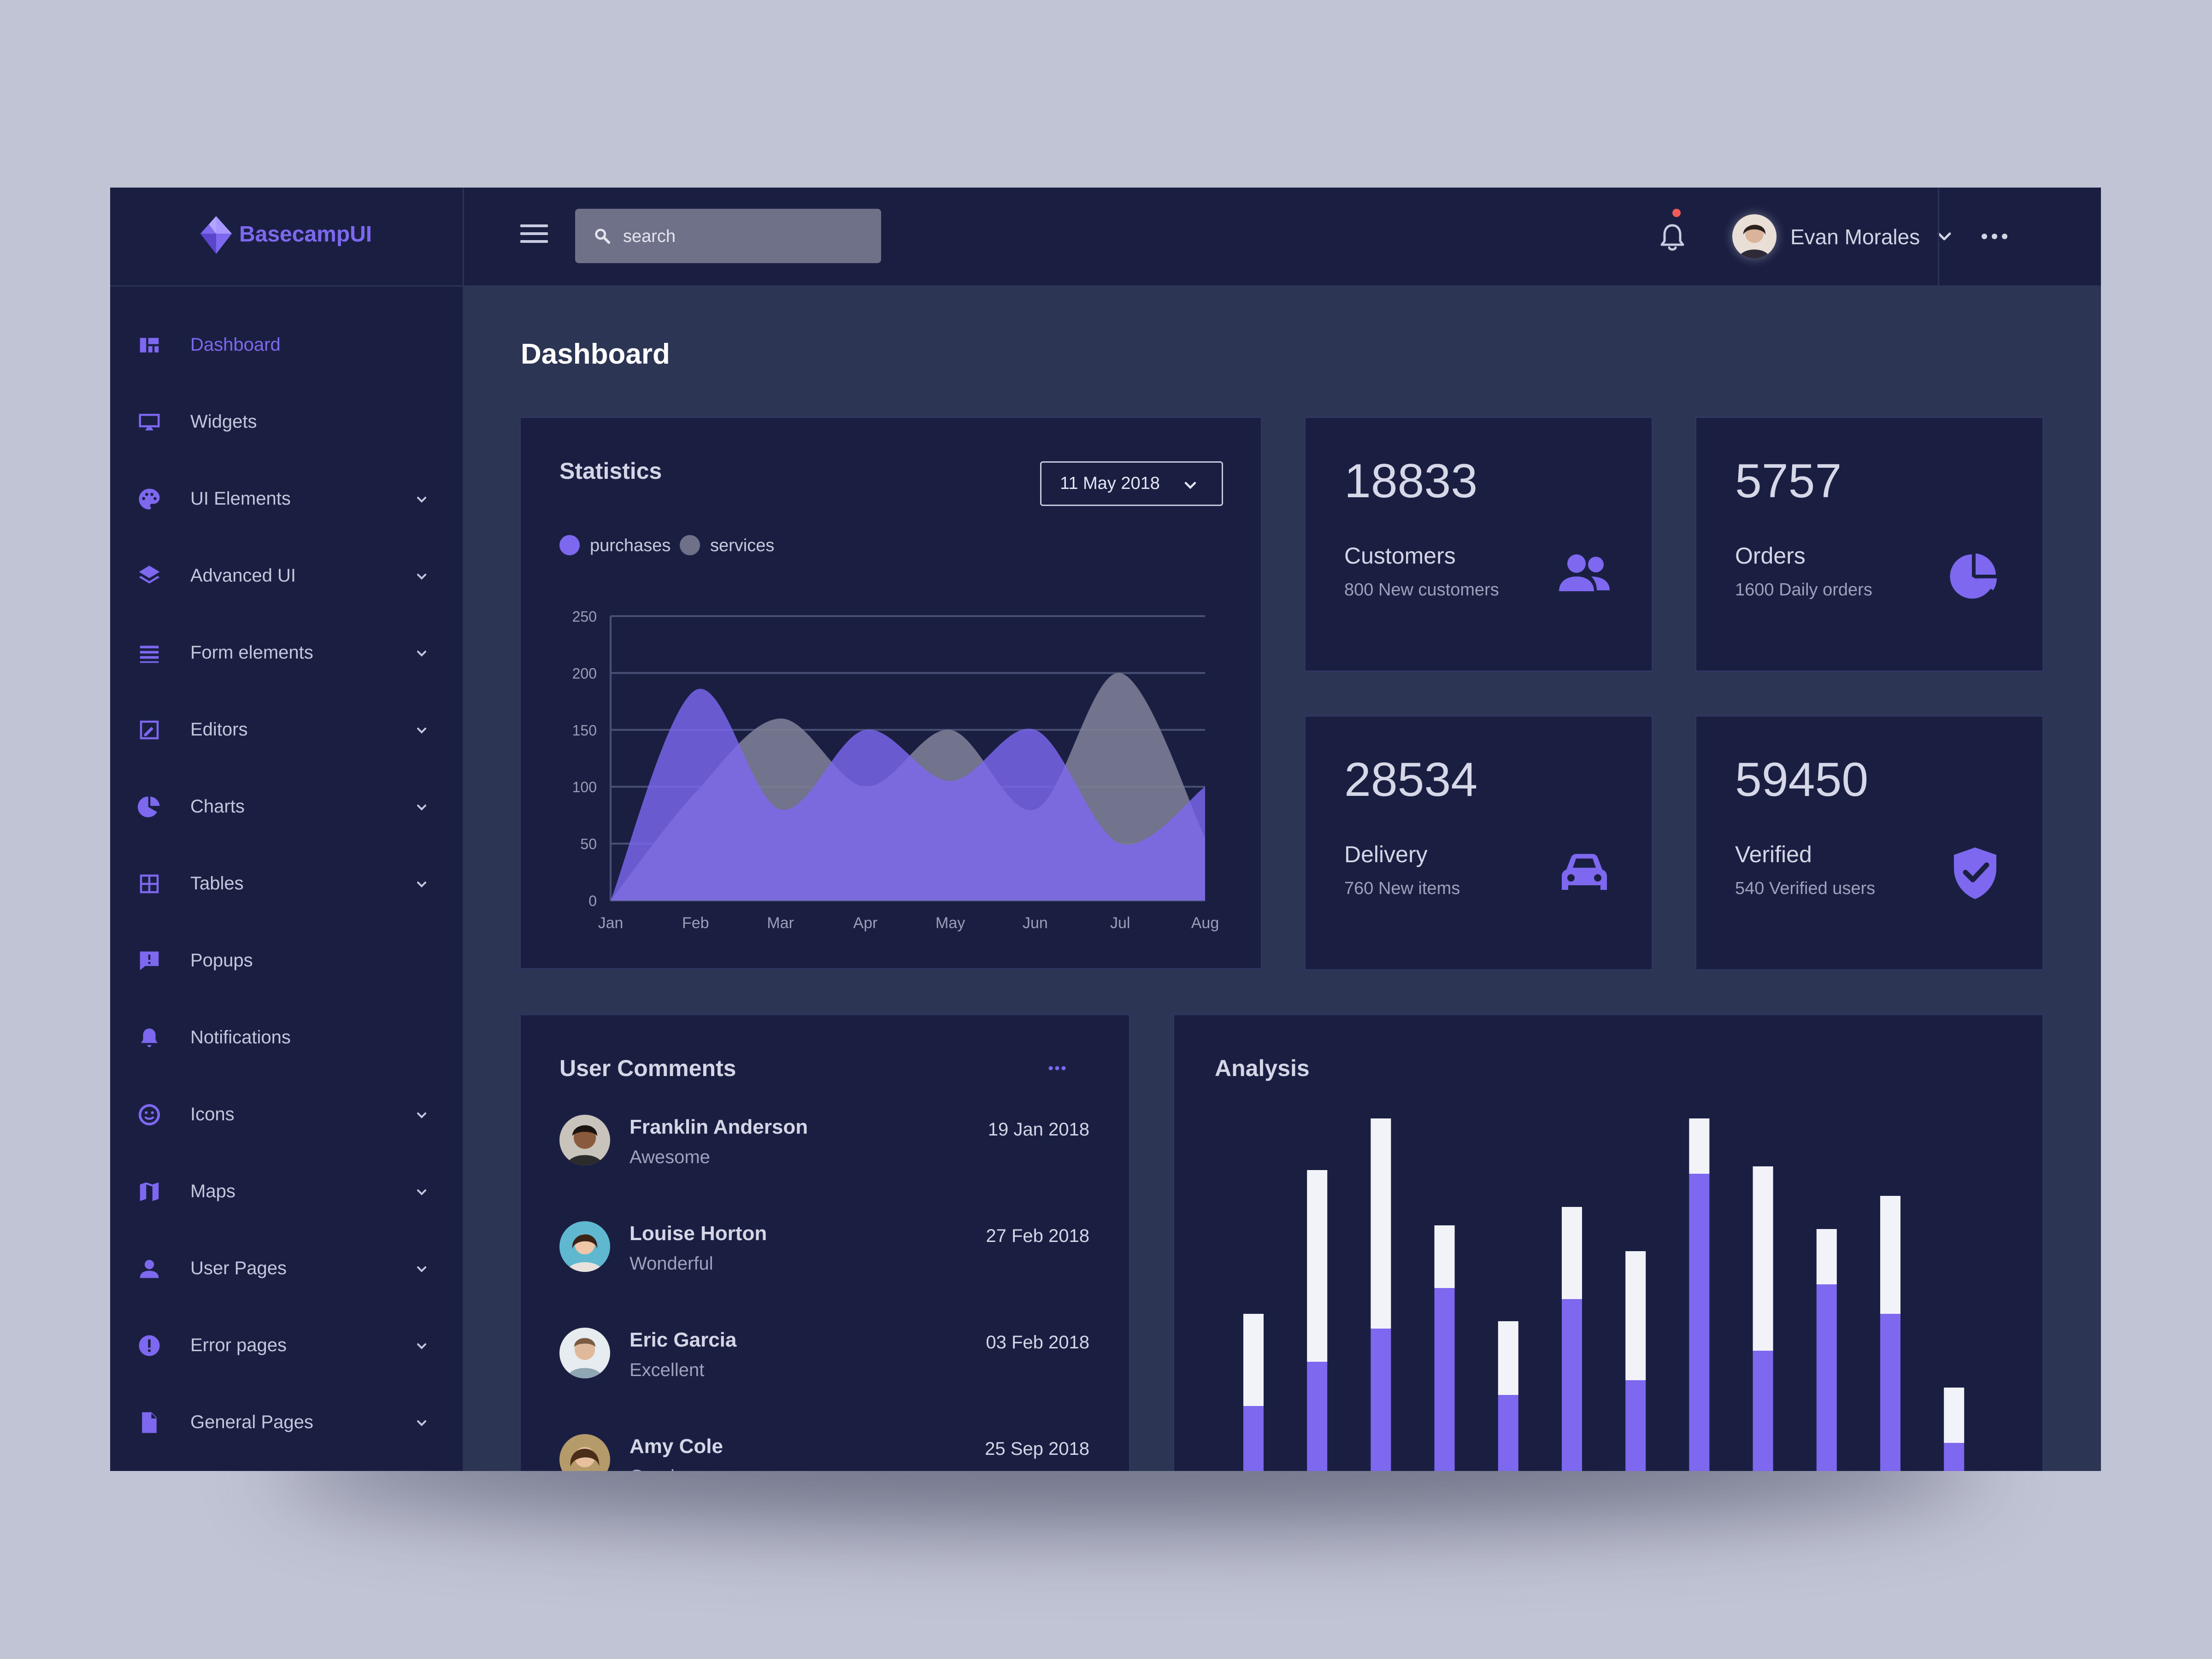  Describe the element at coordinates (1205, 923) in the screenshot. I see `x-tick-label: Aug` at that location.